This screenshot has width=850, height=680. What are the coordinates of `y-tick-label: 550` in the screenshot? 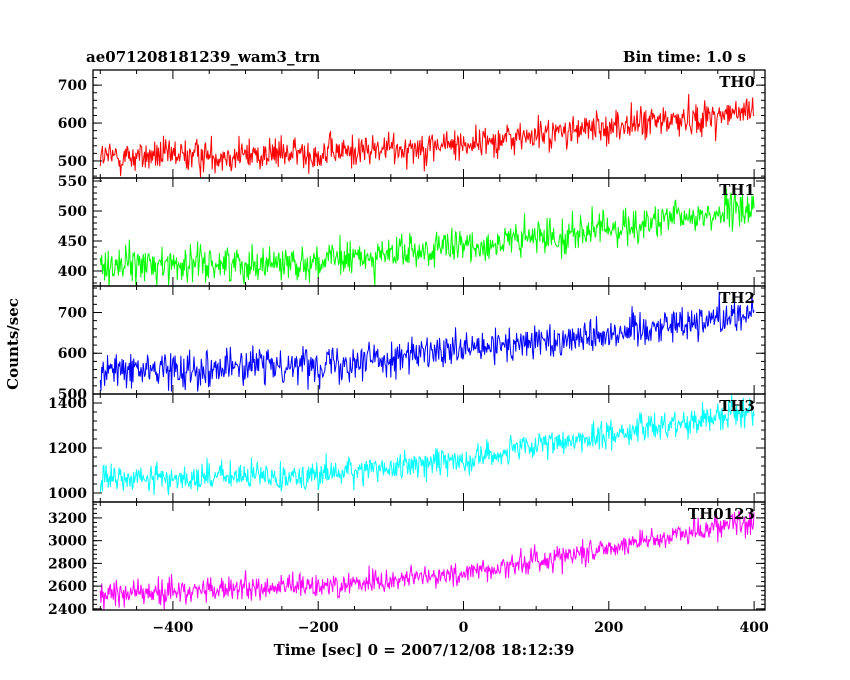 It's located at (72, 182).